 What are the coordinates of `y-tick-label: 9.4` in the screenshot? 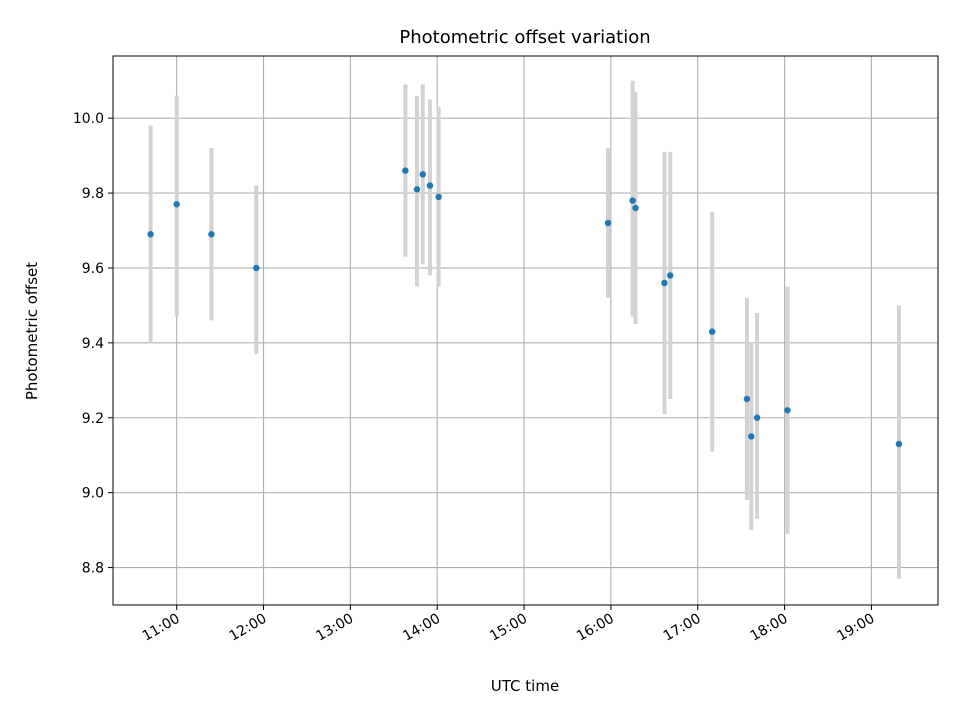 It's located at (93, 344).